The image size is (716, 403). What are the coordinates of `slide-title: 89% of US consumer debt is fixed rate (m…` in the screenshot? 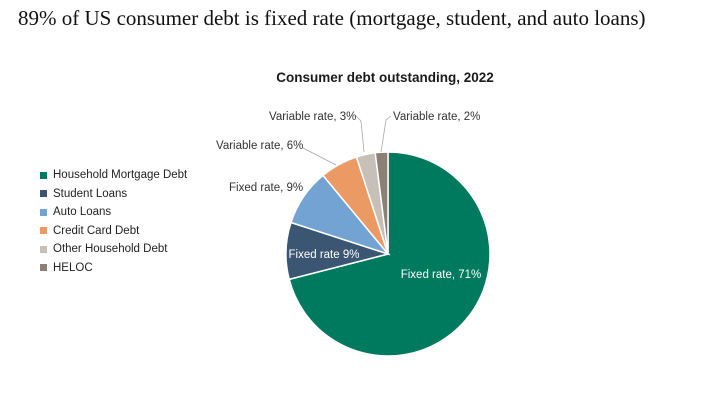 It's located at (332, 18).